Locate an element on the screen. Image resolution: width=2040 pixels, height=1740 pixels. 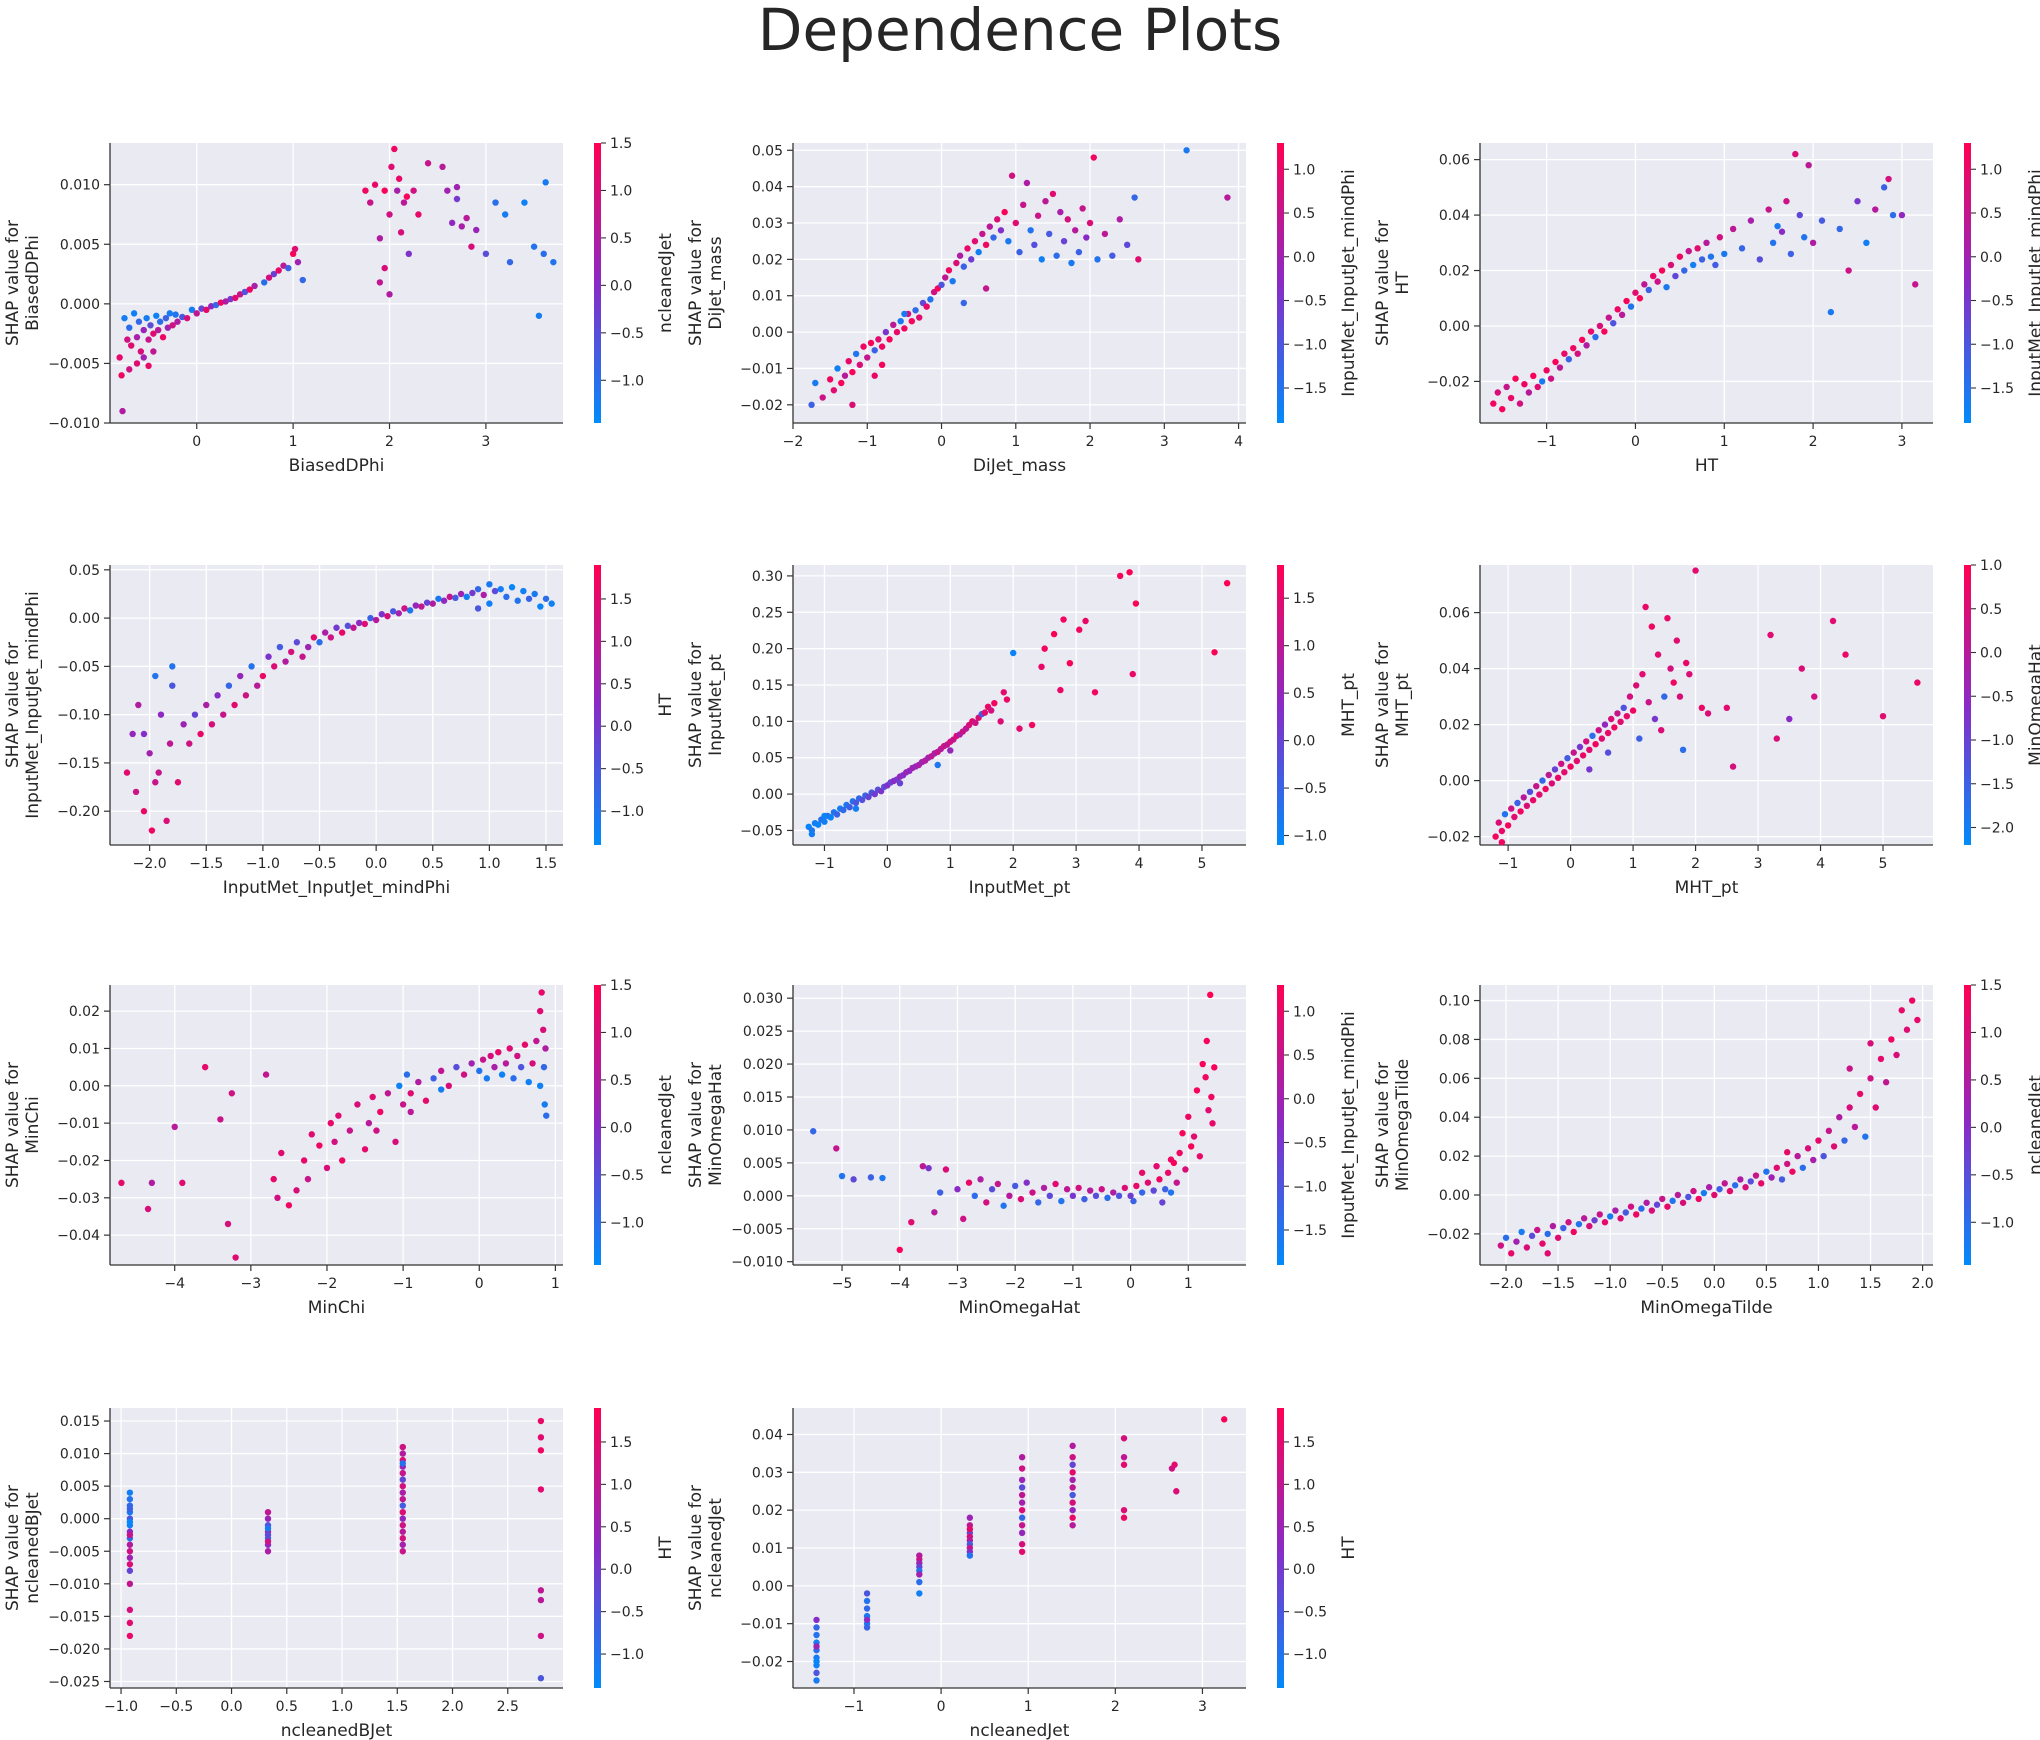
x-axis-label: HT is located at coordinates (1707, 466).